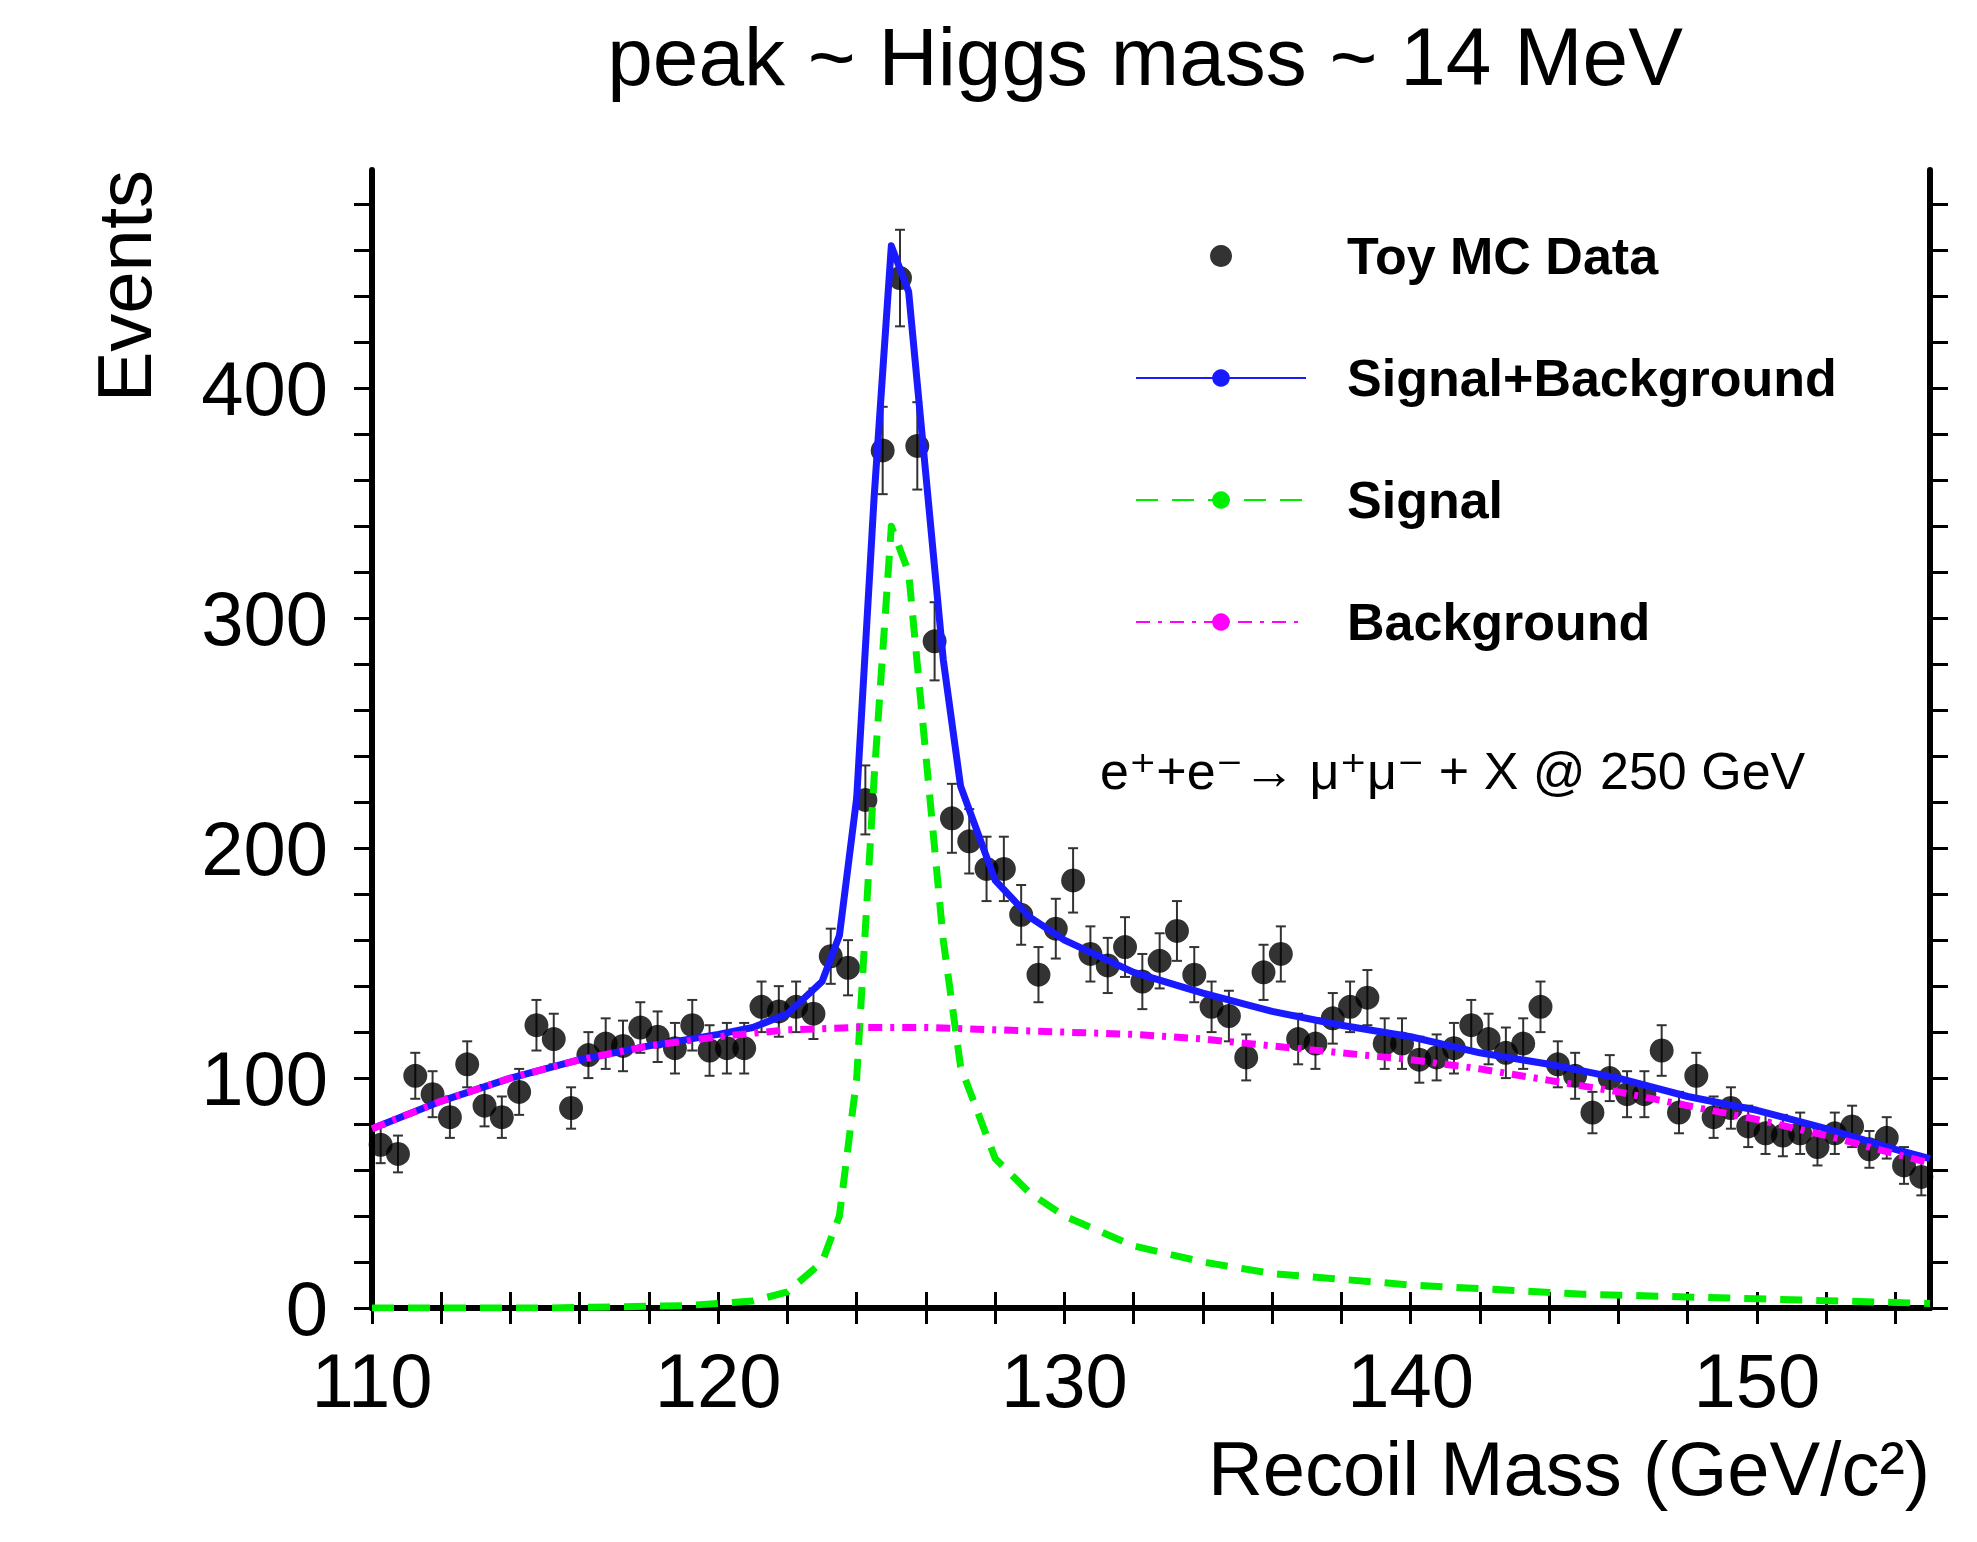 Image resolution: width=1977 pixels, height=1542 pixels. What do you see at coordinates (264, 848) in the screenshot?
I see `y-tick-label: 200` at bounding box center [264, 848].